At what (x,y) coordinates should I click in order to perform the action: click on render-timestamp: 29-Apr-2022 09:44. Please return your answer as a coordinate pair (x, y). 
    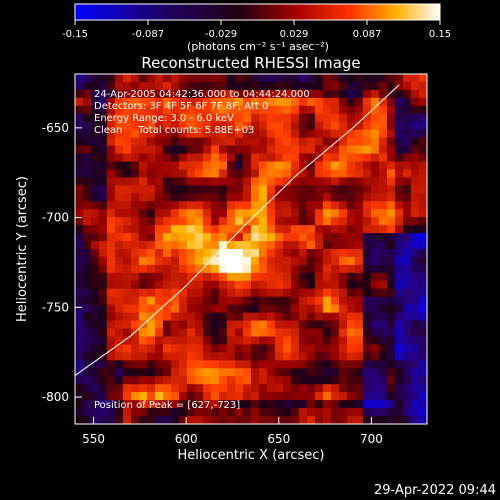
    Looking at the image, I should click on (435, 490).